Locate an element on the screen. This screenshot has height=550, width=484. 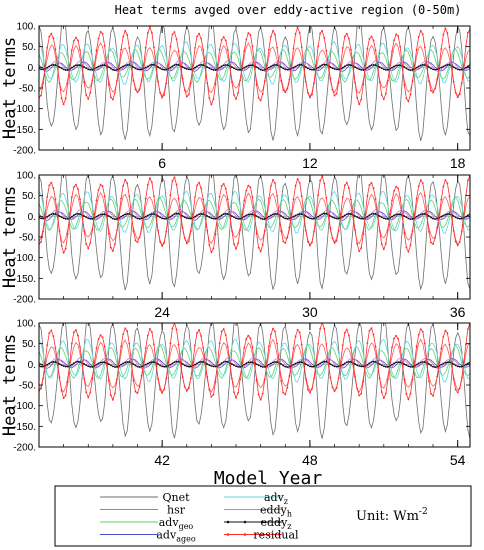
series-line-hsr is located at coordinates (254, 365).